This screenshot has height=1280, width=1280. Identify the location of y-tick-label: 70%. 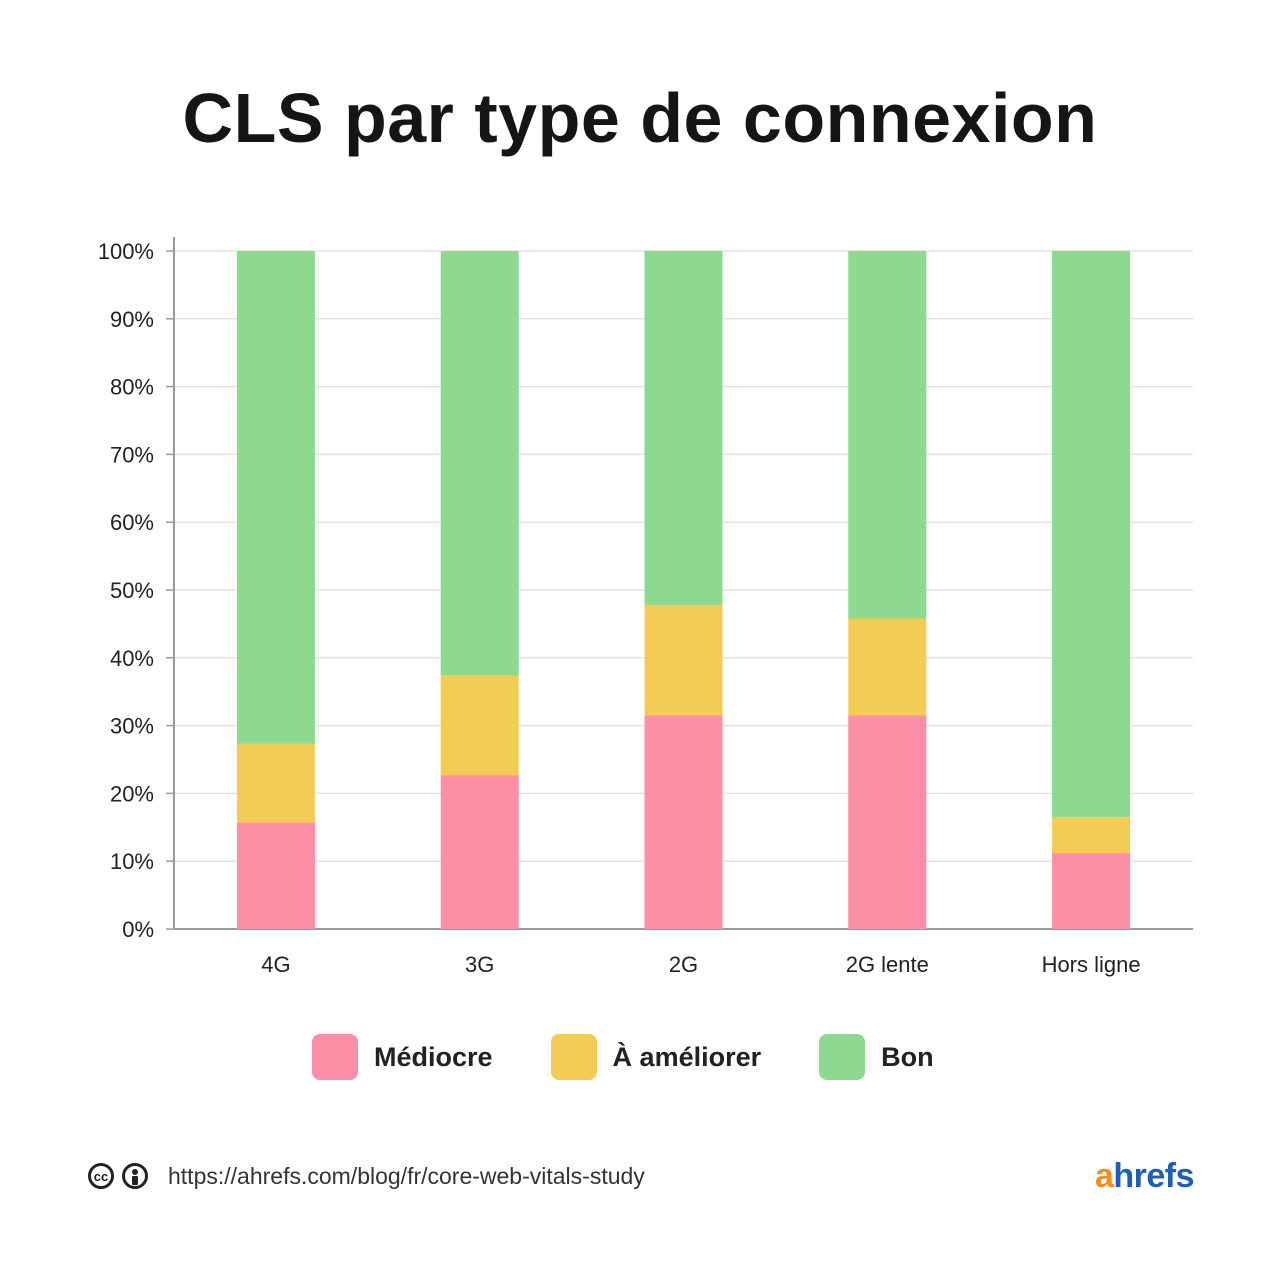
(132, 454).